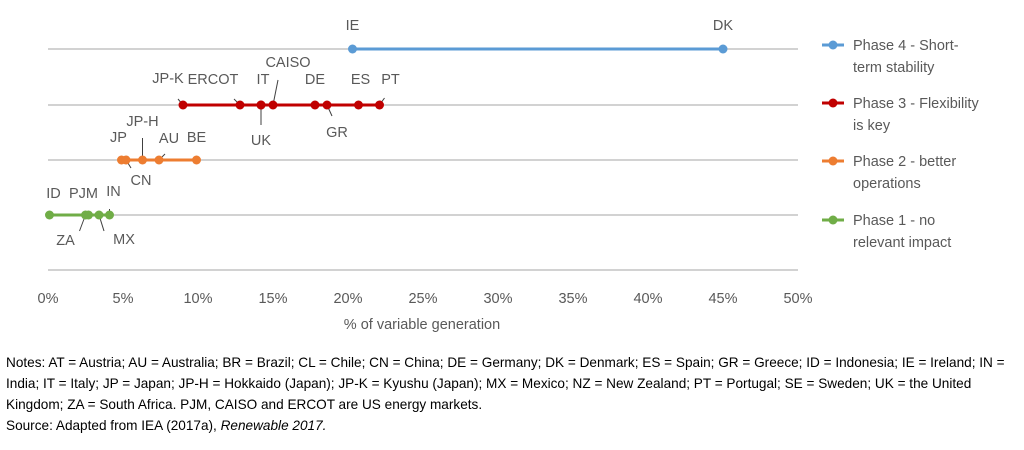 This screenshot has width=1024, height=450. What do you see at coordinates (360, 80) in the screenshot?
I see `point-label: ES` at bounding box center [360, 80].